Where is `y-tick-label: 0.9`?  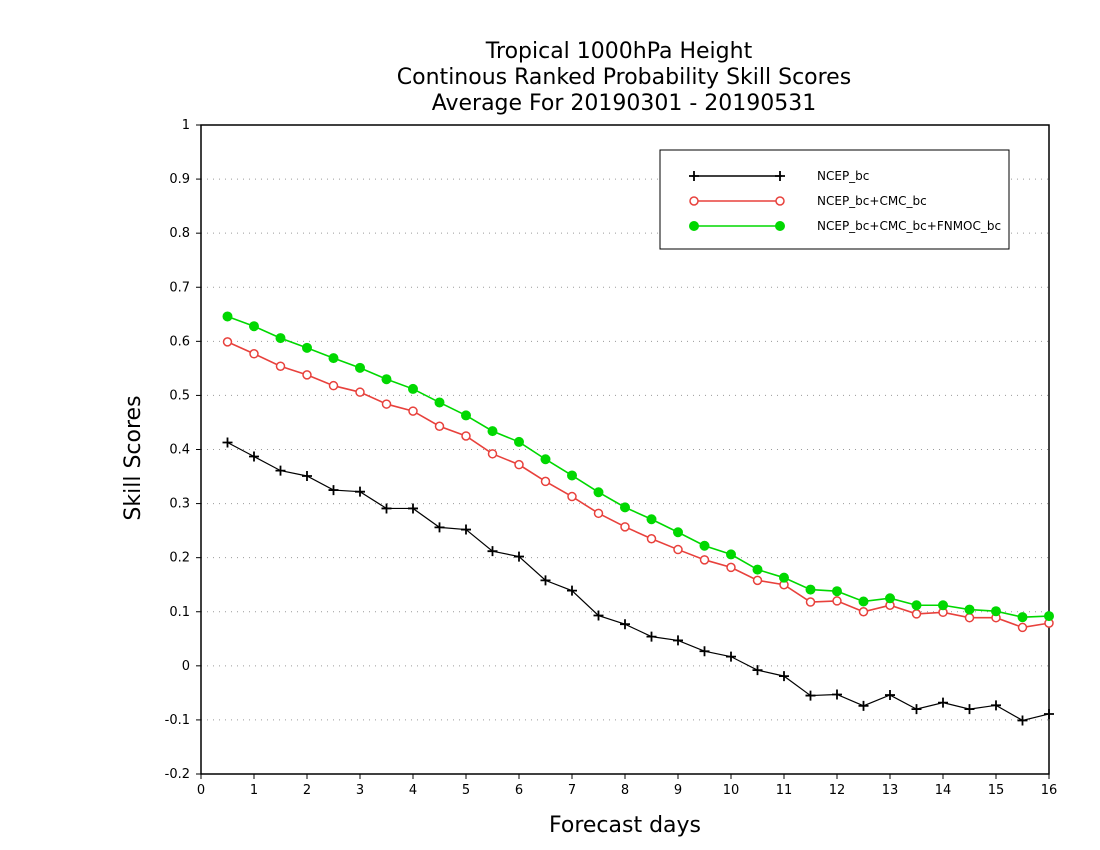
y-tick-label: 0.9 is located at coordinates (179, 179).